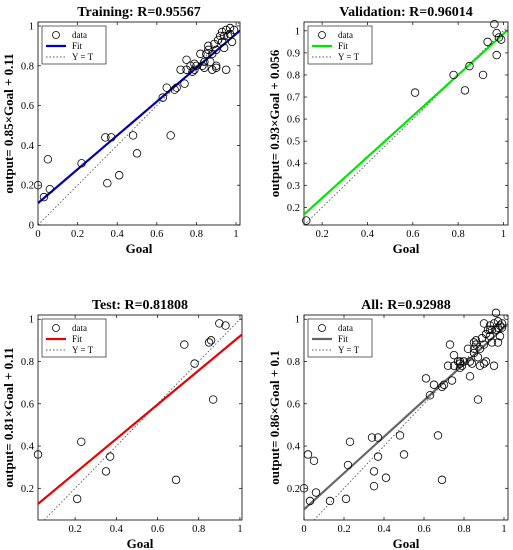 The image size is (513, 550). What do you see at coordinates (27, 362) in the screenshot?
I see `y-tick-label: 0.8` at bounding box center [27, 362].